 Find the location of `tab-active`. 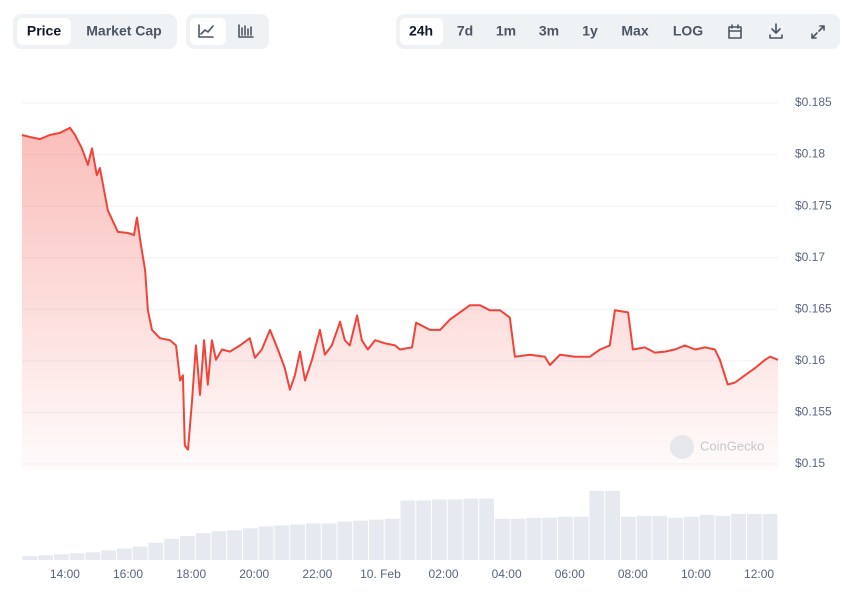

tab-active is located at coordinates (44, 31).